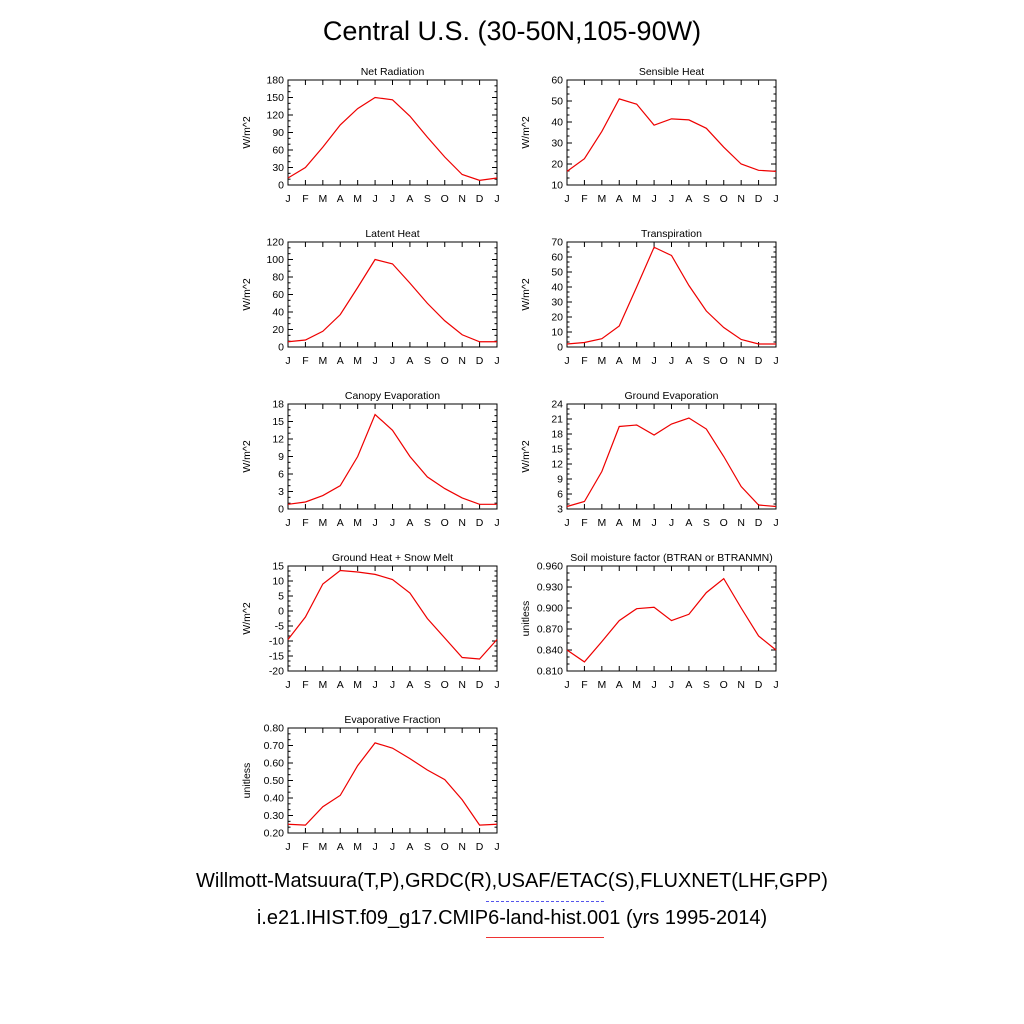 This screenshot has height=1024, width=1024. Describe the element at coordinates (393, 72) in the screenshot. I see `panel-title: Net Radiation` at that location.